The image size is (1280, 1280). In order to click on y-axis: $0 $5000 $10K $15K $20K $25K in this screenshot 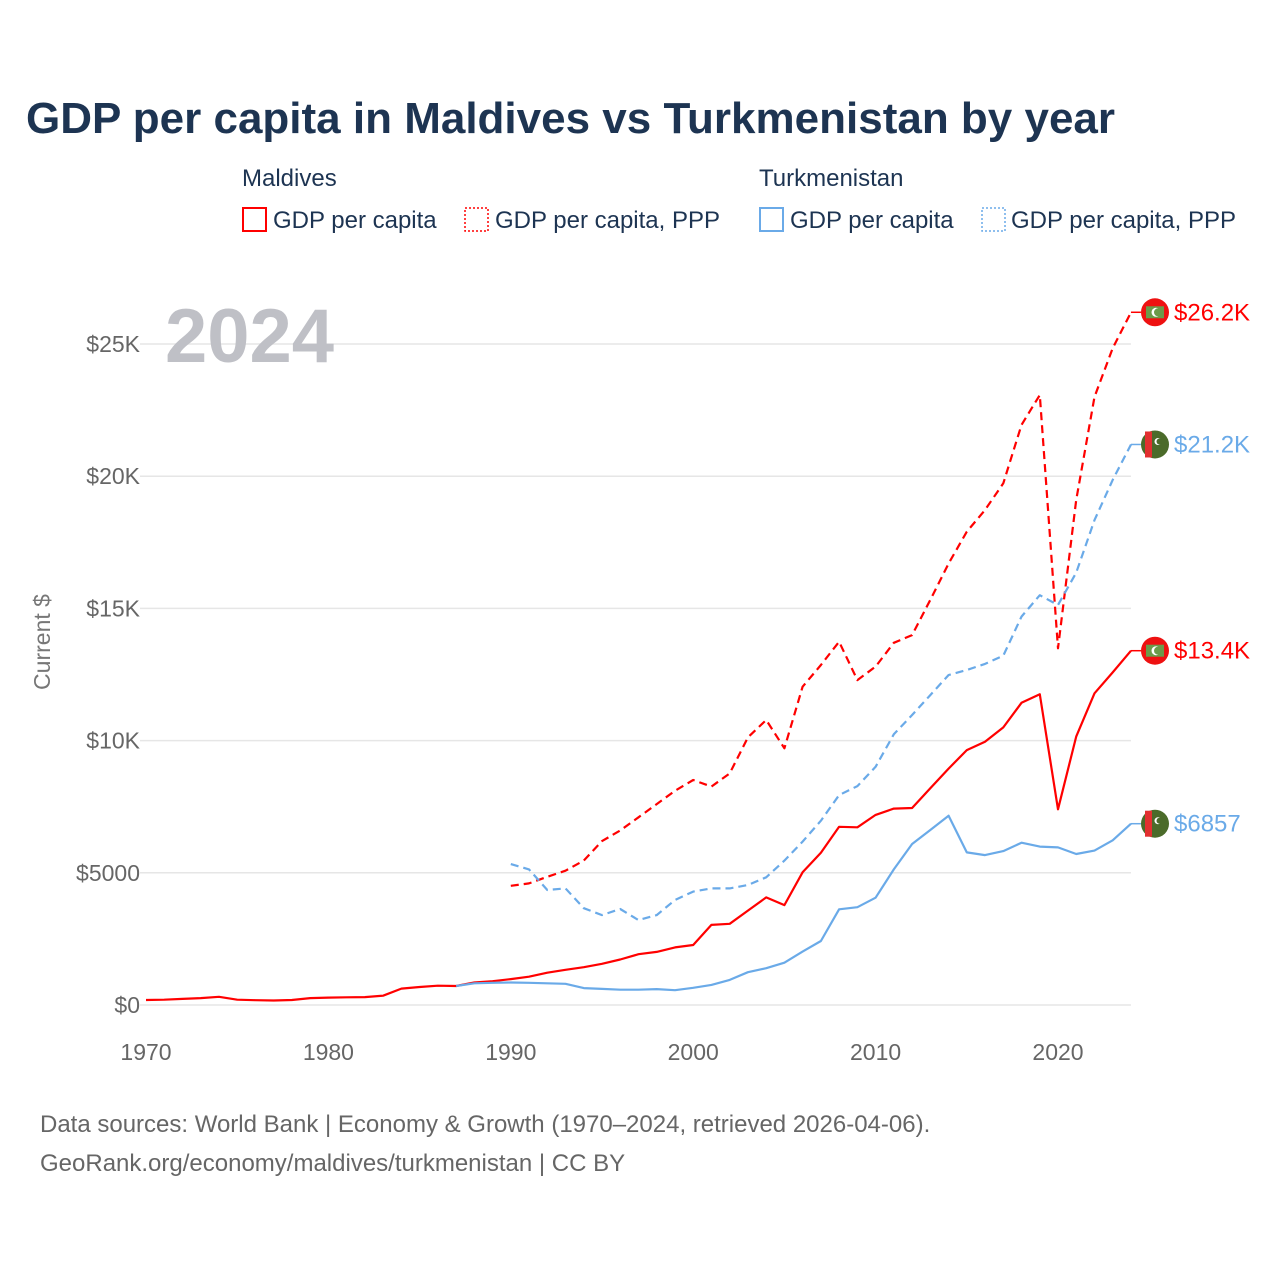, I will do `click(108, 674)`.